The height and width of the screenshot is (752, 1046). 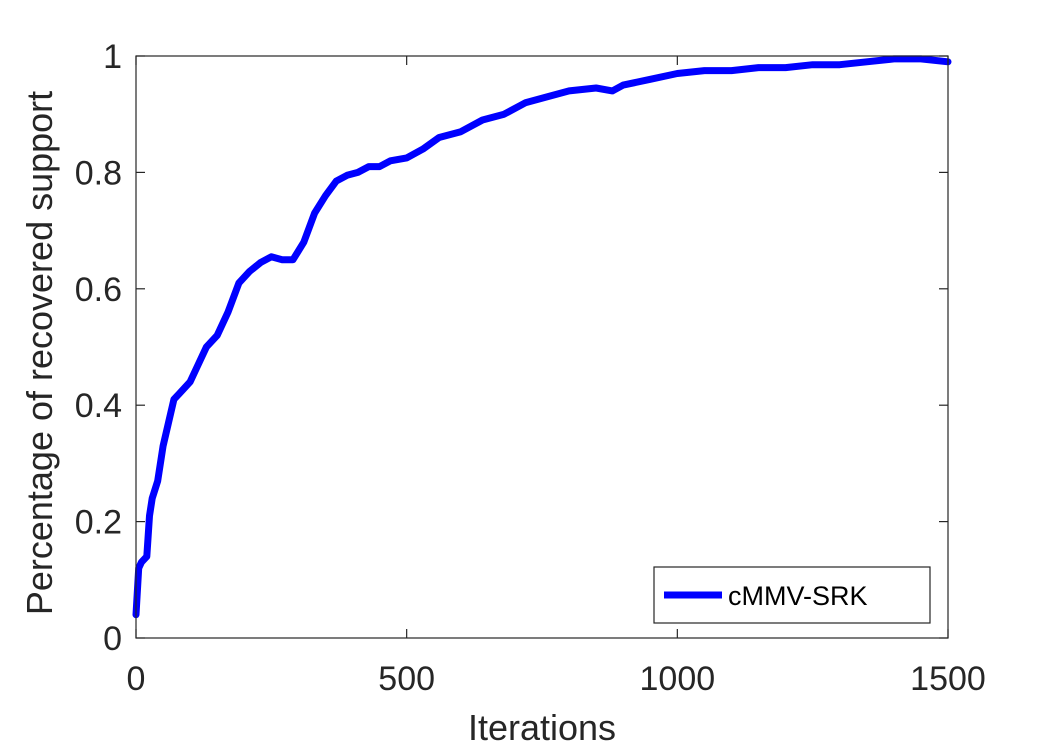 What do you see at coordinates (406, 679) in the screenshot?
I see `x-tick-label: 500` at bounding box center [406, 679].